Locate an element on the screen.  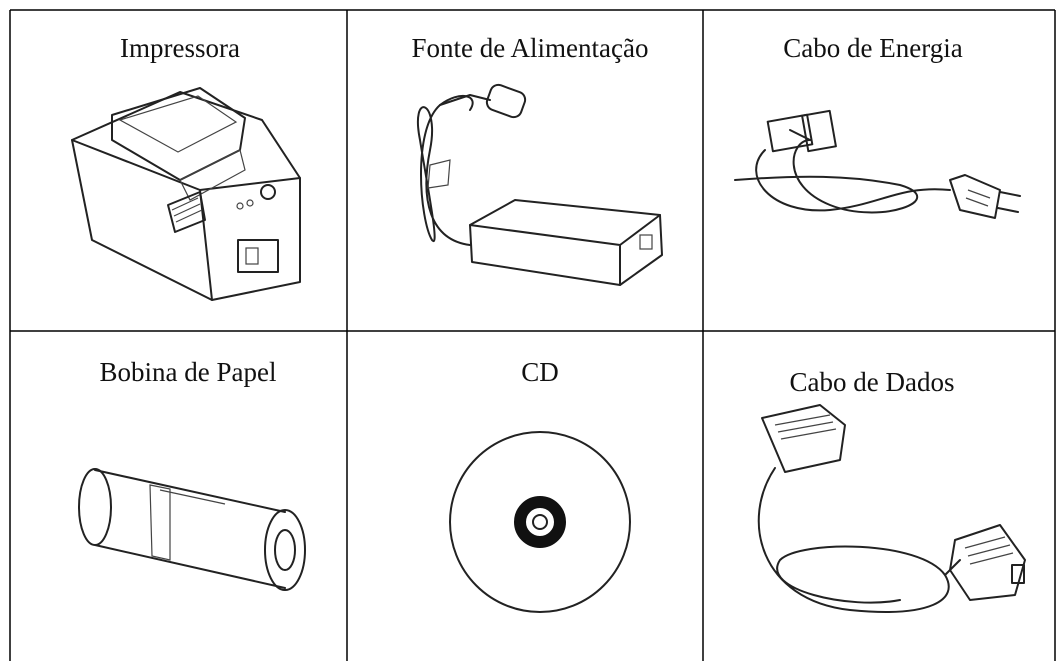
cell-label: Fonte de Alimentação is located at coordinates (530, 48).